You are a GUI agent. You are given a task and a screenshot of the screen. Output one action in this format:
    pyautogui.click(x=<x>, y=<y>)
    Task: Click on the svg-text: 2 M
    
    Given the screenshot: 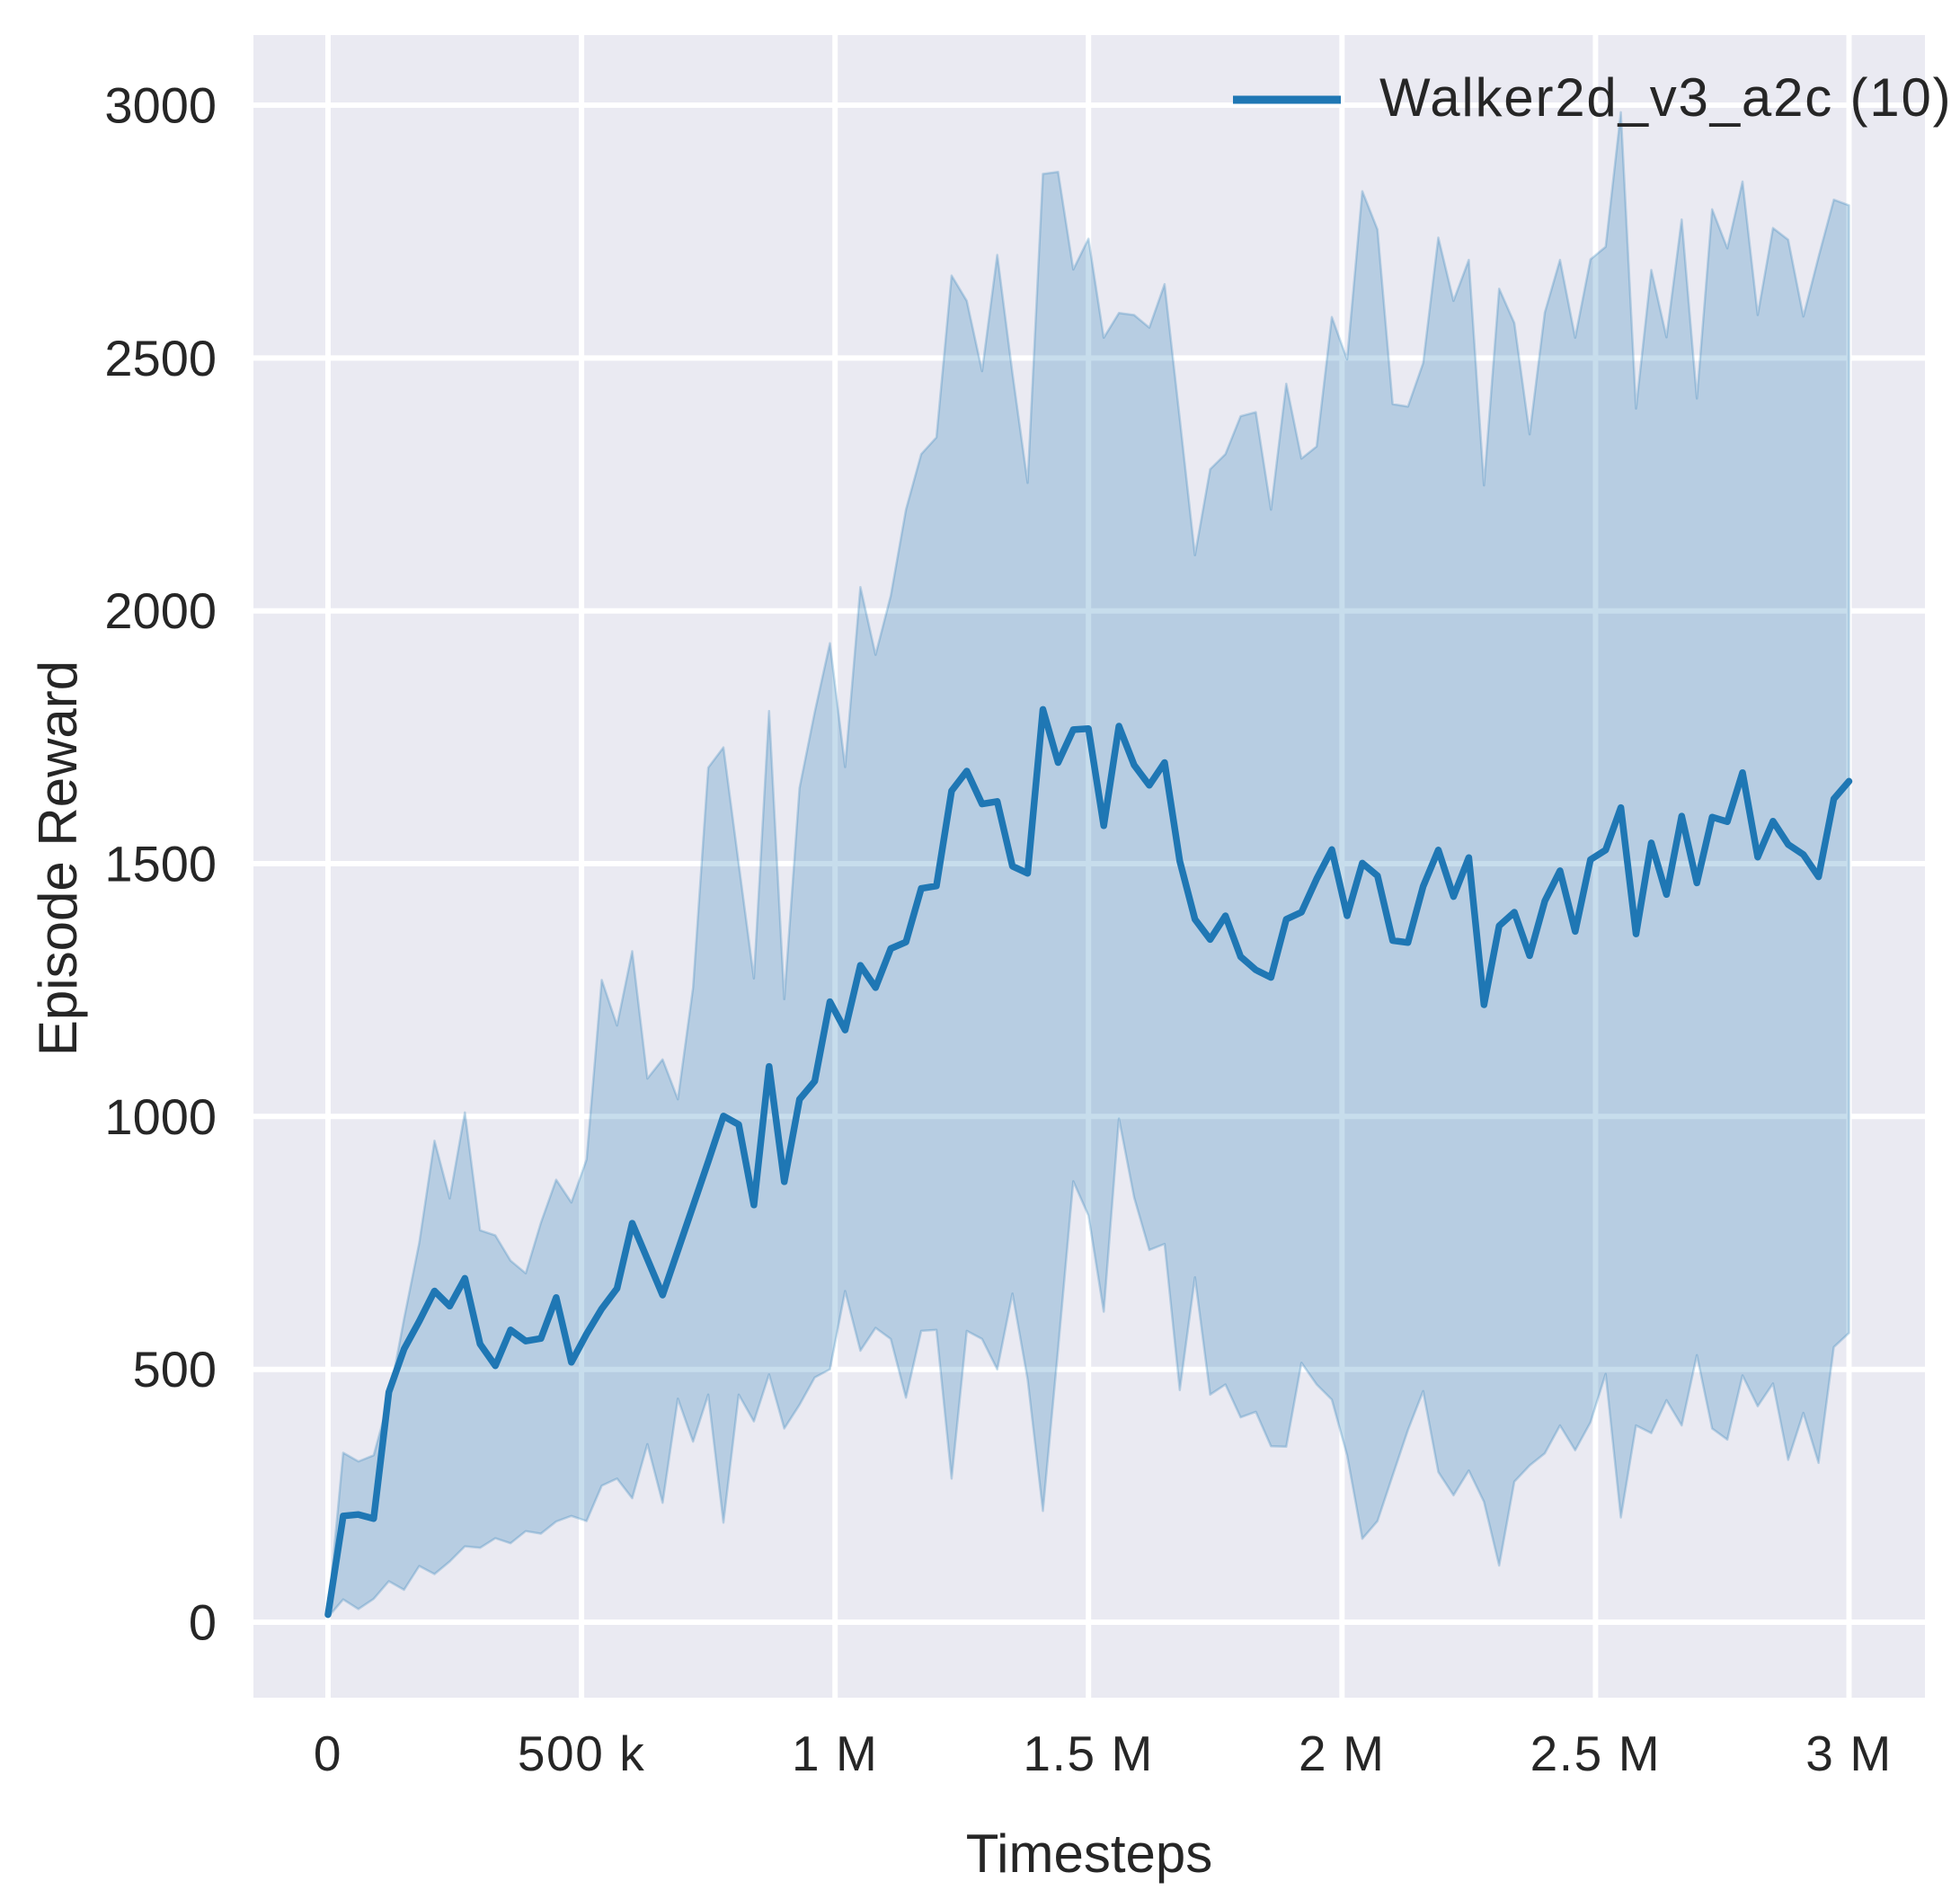 What is the action you would take?
    pyautogui.click(x=1343, y=1753)
    